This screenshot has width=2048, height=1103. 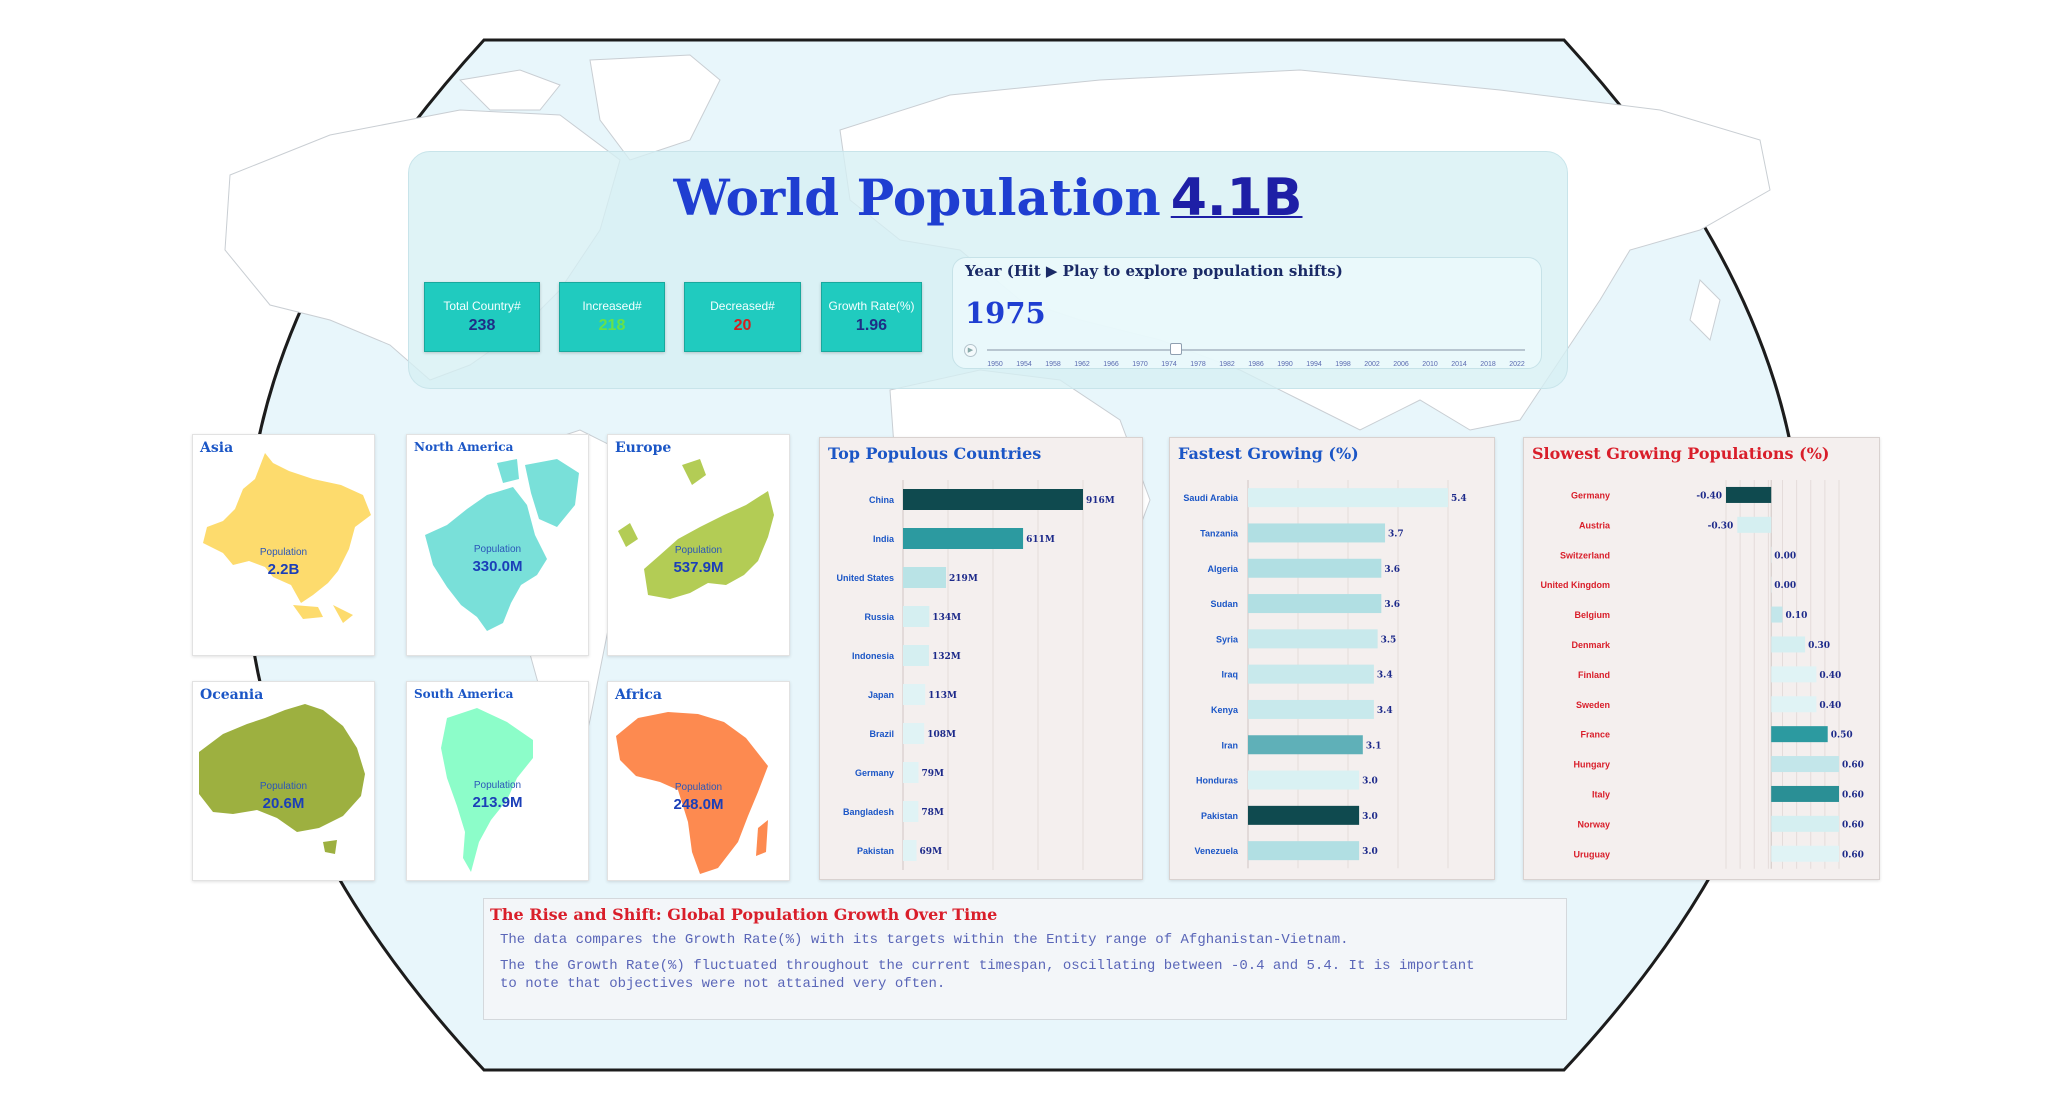 I want to click on kpi-label: Total Country#, so click(x=482, y=306).